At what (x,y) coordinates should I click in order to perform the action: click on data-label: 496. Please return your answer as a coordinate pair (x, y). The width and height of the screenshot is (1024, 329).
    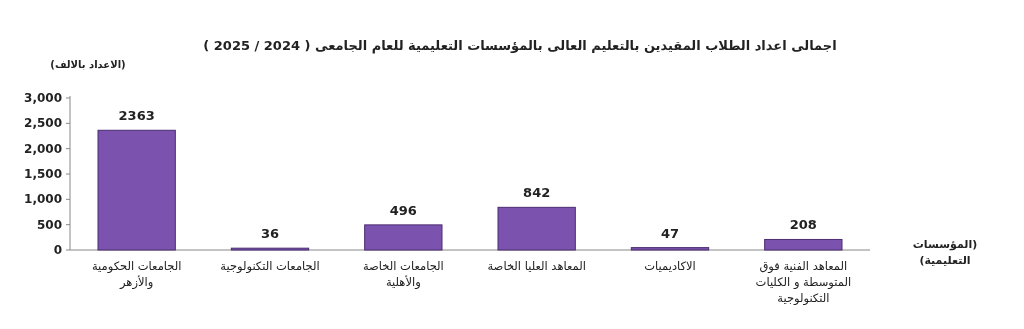
    Looking at the image, I should click on (403, 210).